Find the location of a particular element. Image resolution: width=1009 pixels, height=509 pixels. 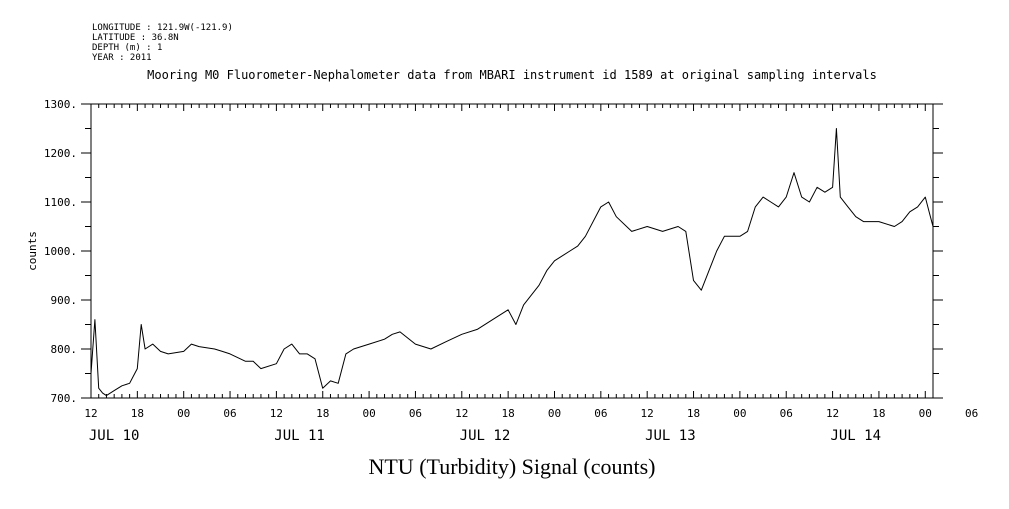

y-tick-label: 1000. is located at coordinates (60, 251).